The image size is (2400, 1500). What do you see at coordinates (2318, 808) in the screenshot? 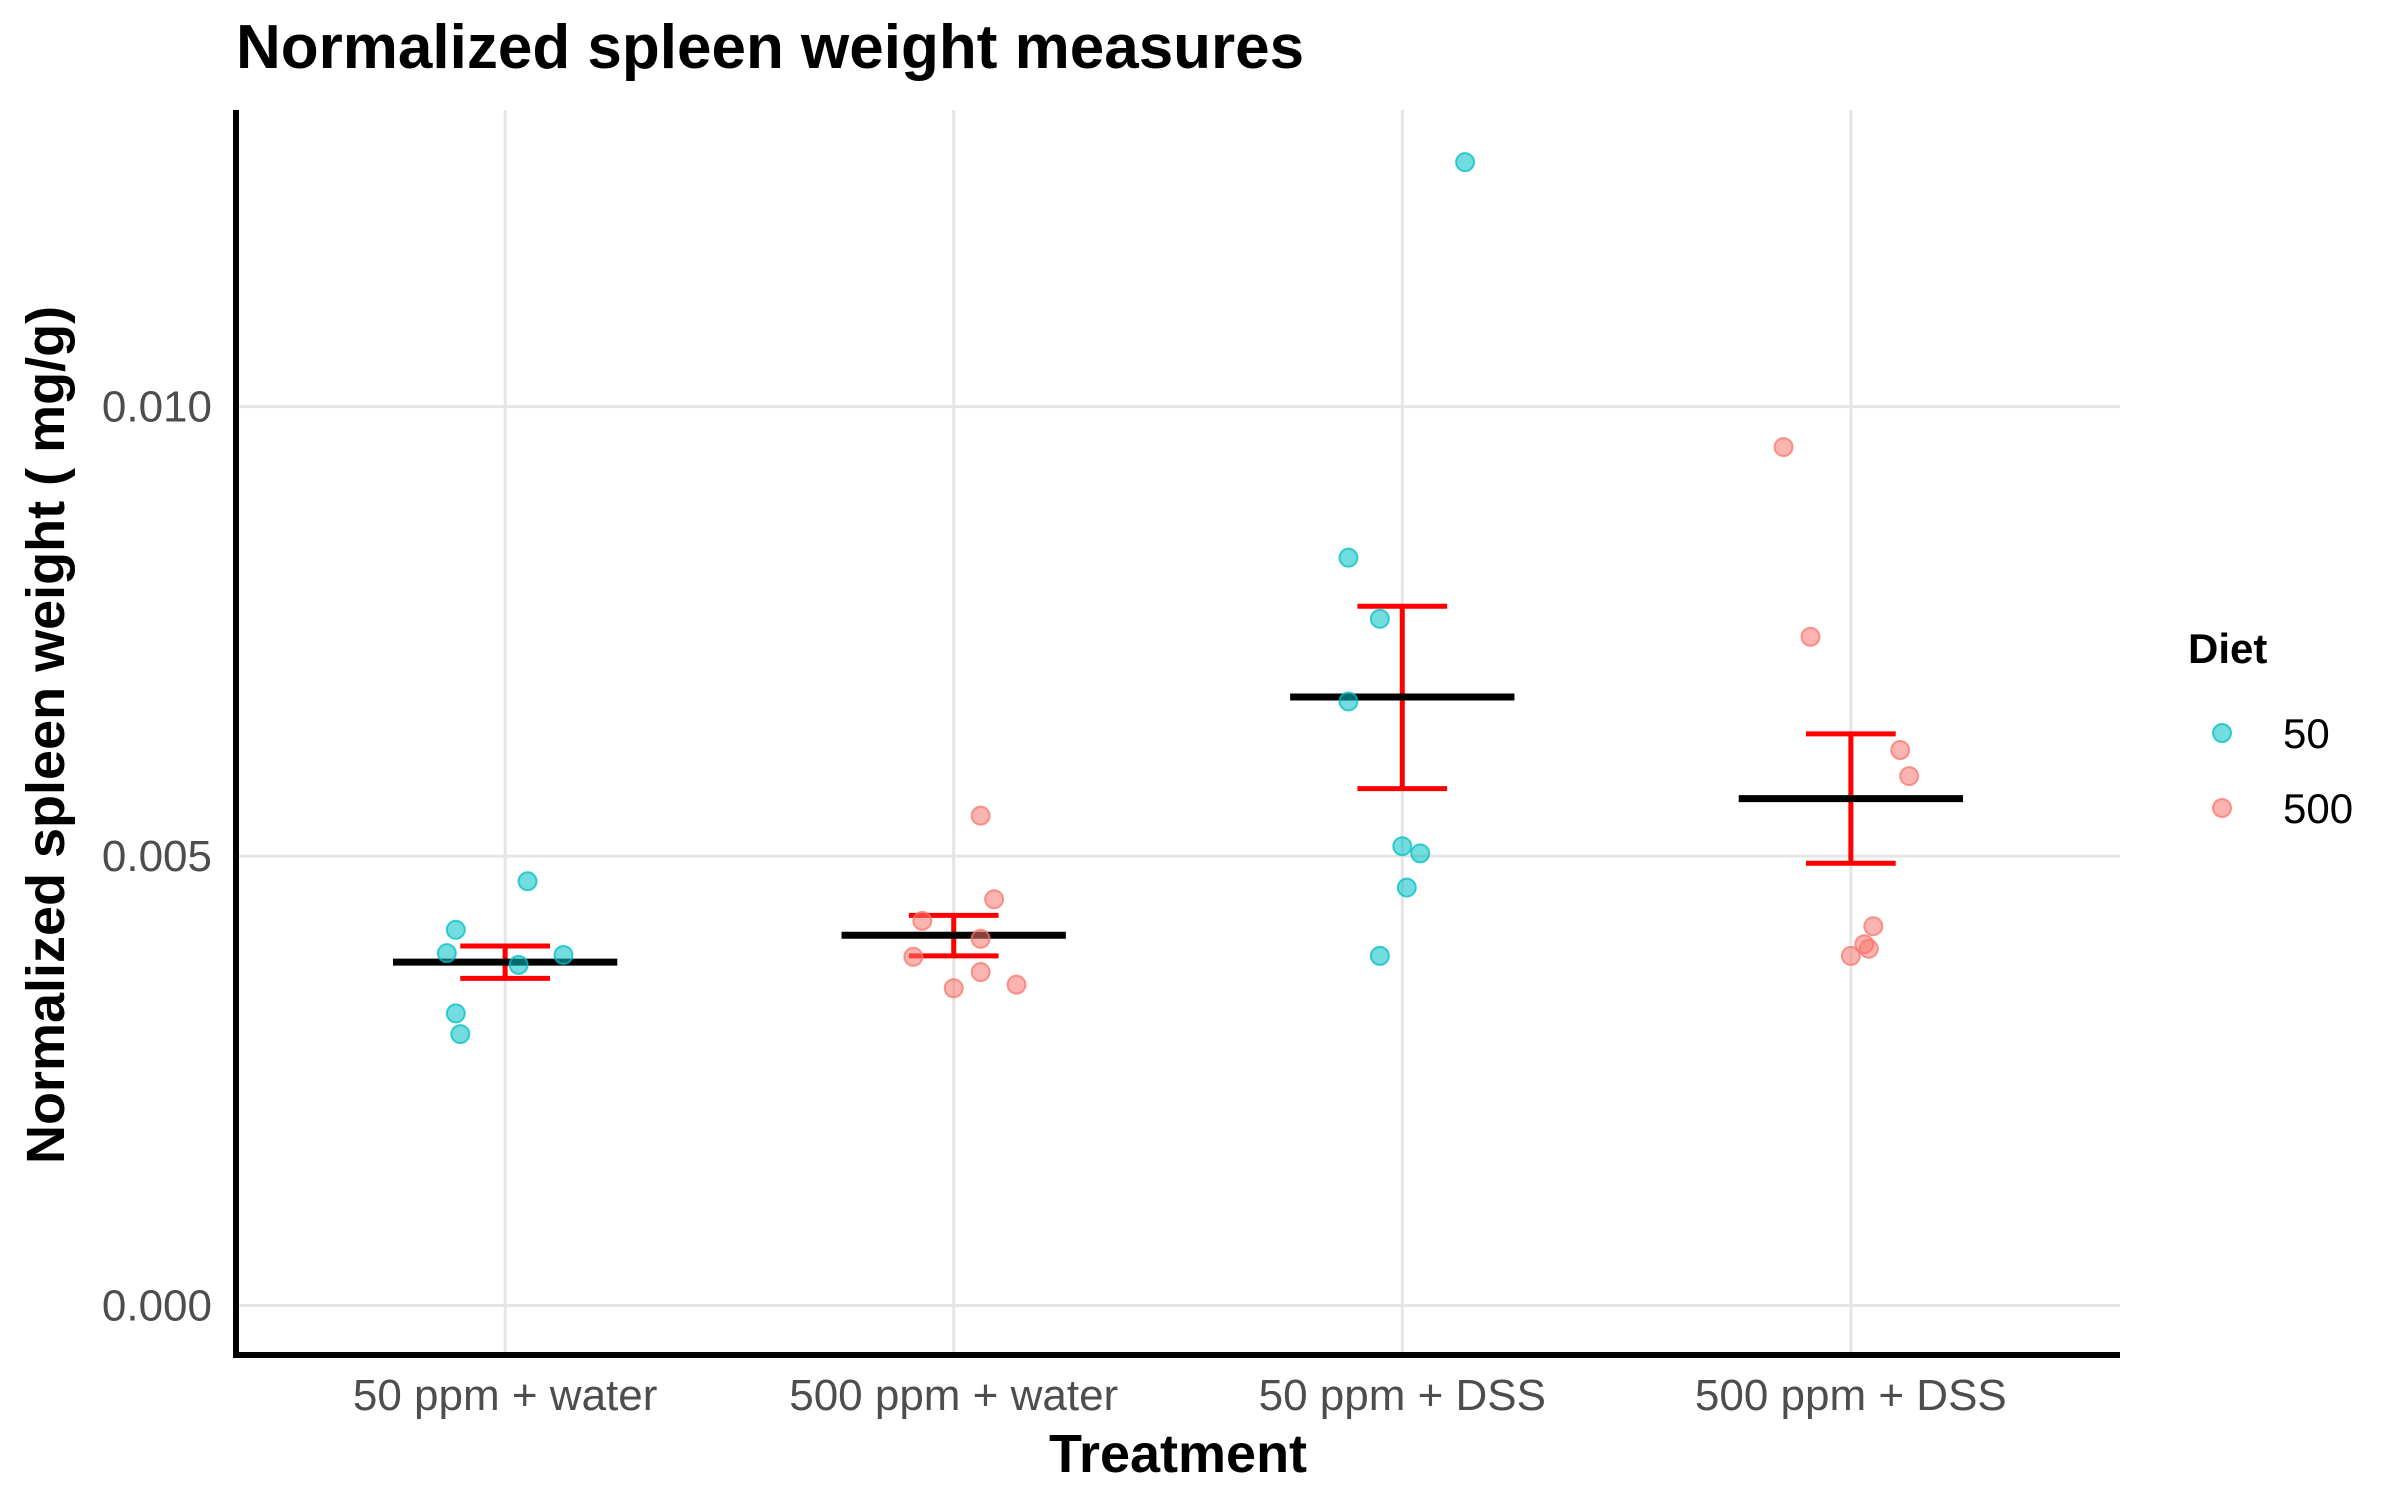
I see `legend-label: 500` at bounding box center [2318, 808].